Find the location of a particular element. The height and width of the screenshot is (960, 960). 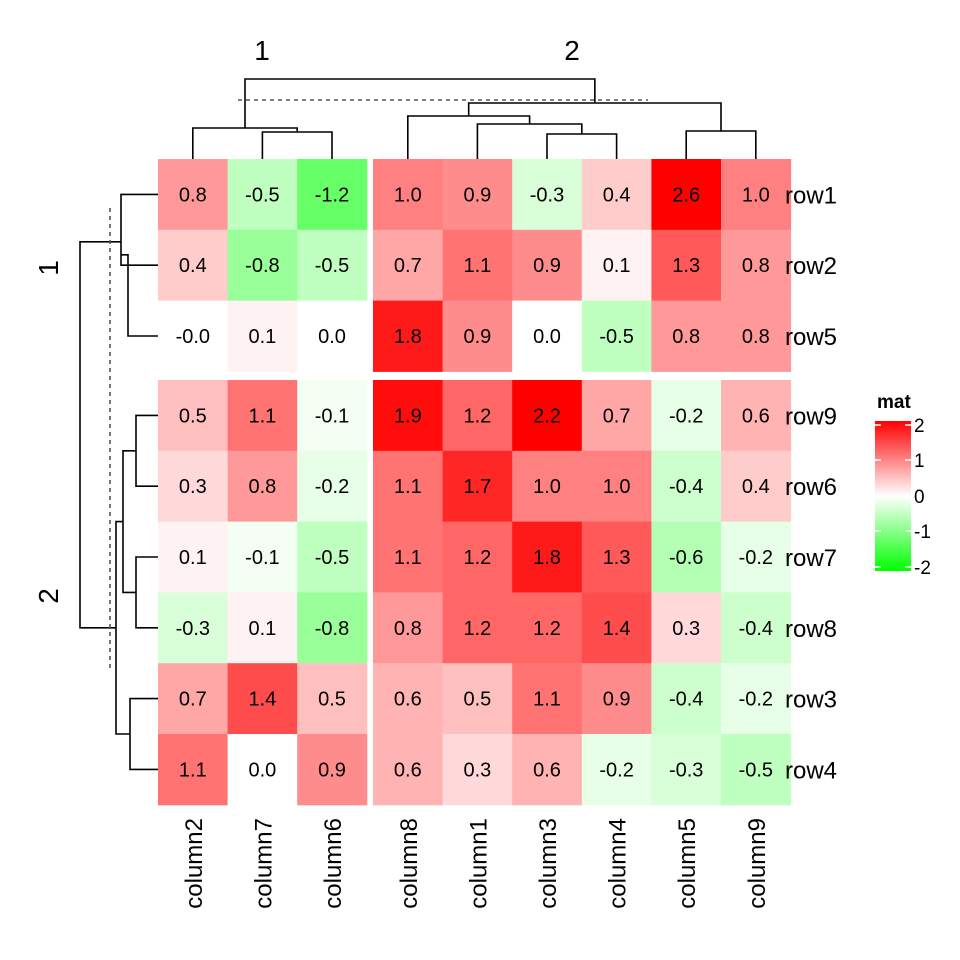

heatmap-cell-row9-column5 is located at coordinates (686, 416).